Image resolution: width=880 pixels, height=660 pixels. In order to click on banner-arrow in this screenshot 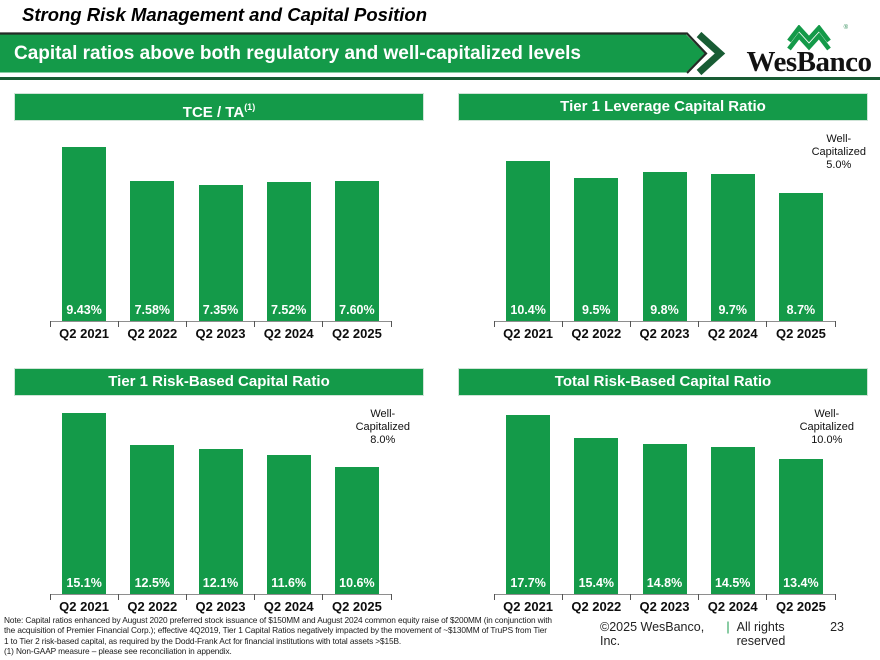, I will do `click(363, 54)`.